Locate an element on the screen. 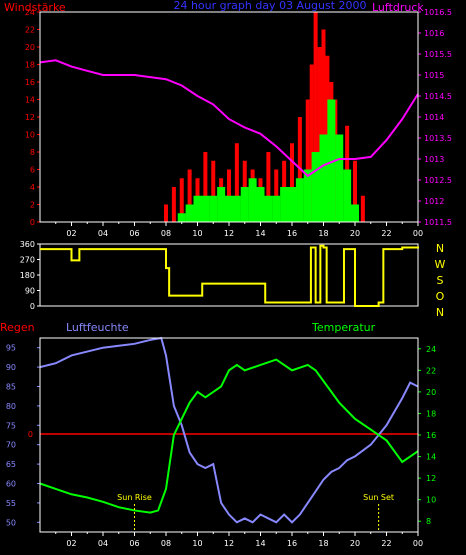 Image resolution: width=466 pixels, height=555 pixels. direction-y-tick-label: 180 is located at coordinates (27, 275).